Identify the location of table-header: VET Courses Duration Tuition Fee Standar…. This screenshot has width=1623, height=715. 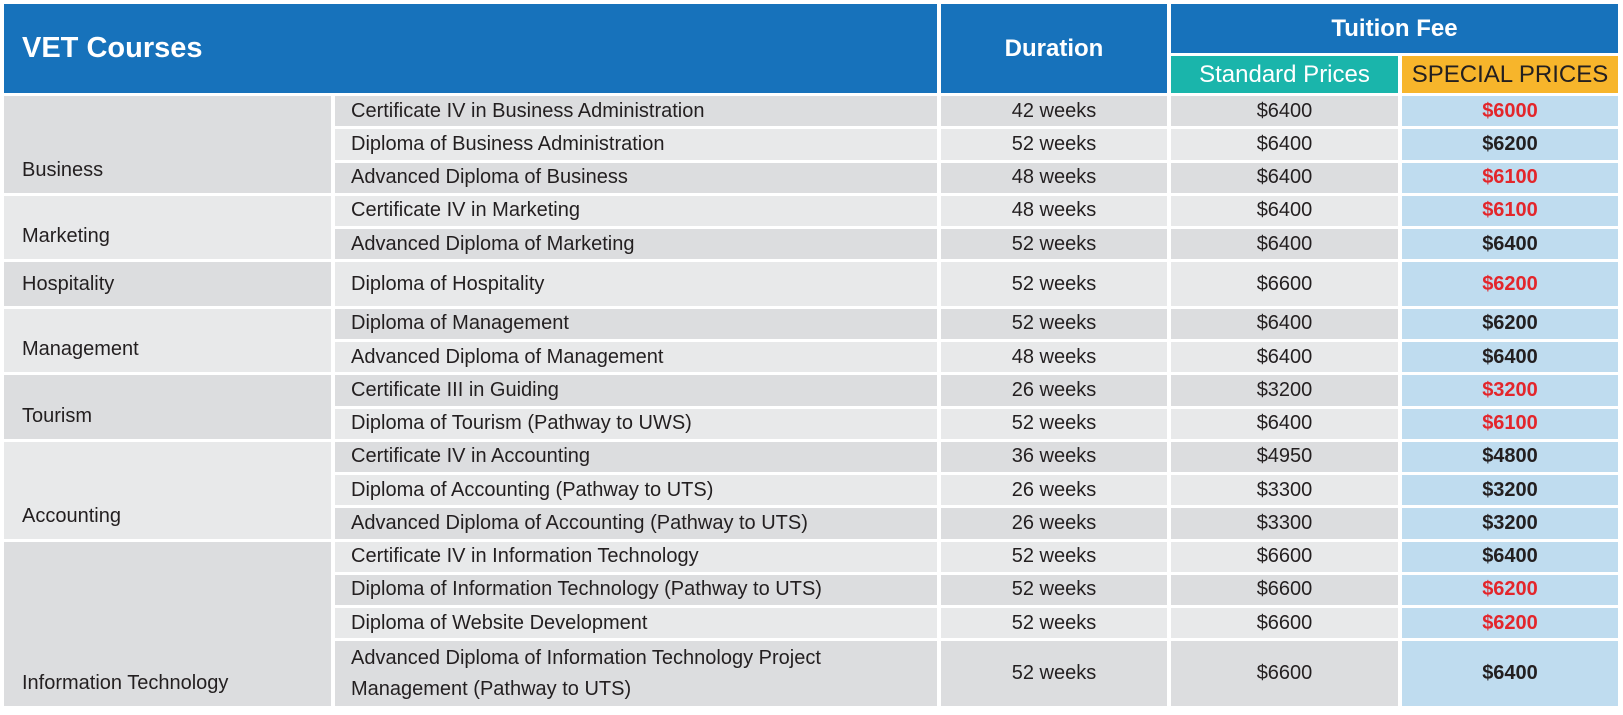
(811, 48).